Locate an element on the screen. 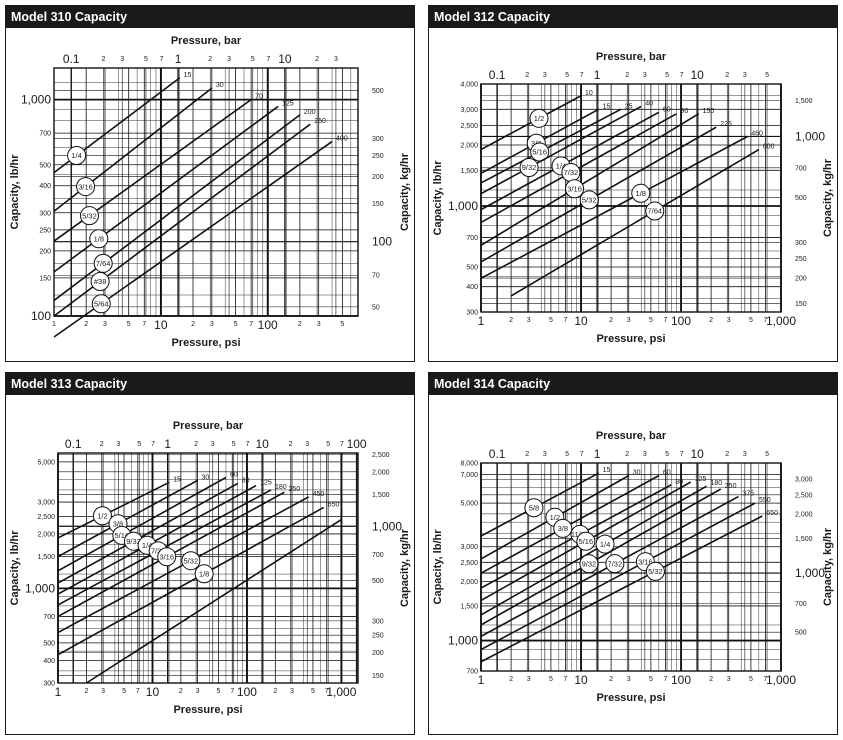 This screenshot has width=843, height=740. kg-tick-label: 250 is located at coordinates (378, 636).